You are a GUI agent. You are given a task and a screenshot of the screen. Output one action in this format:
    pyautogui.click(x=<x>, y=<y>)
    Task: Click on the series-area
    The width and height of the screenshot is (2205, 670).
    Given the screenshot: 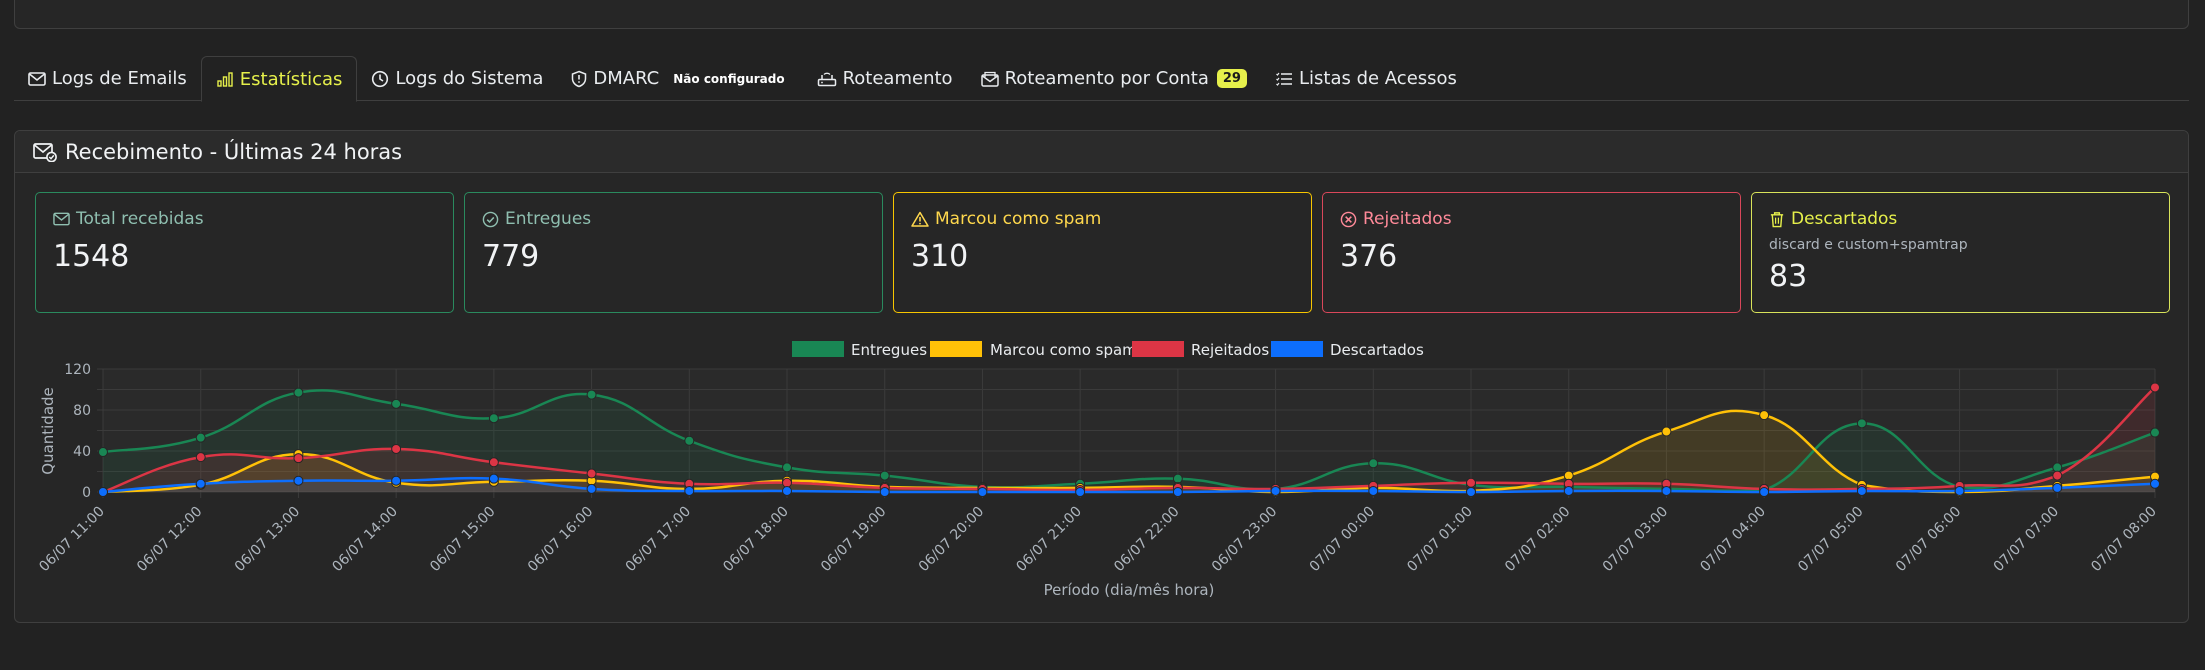 What is the action you would take?
    pyautogui.click(x=1129, y=441)
    